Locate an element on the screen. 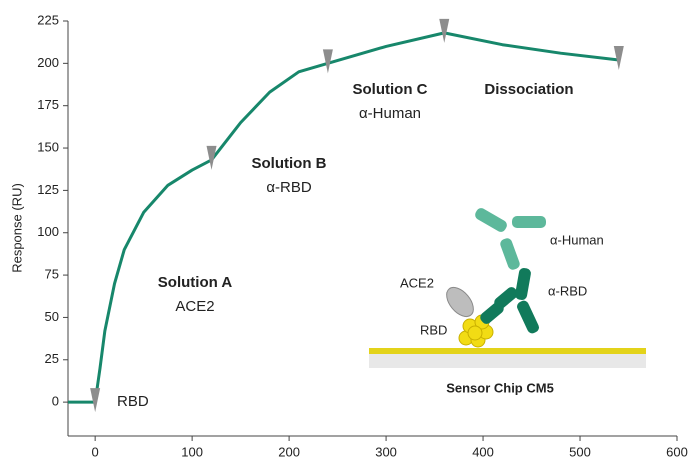 This screenshot has width=689, height=468. annotation-text: α-RBD is located at coordinates (289, 187).